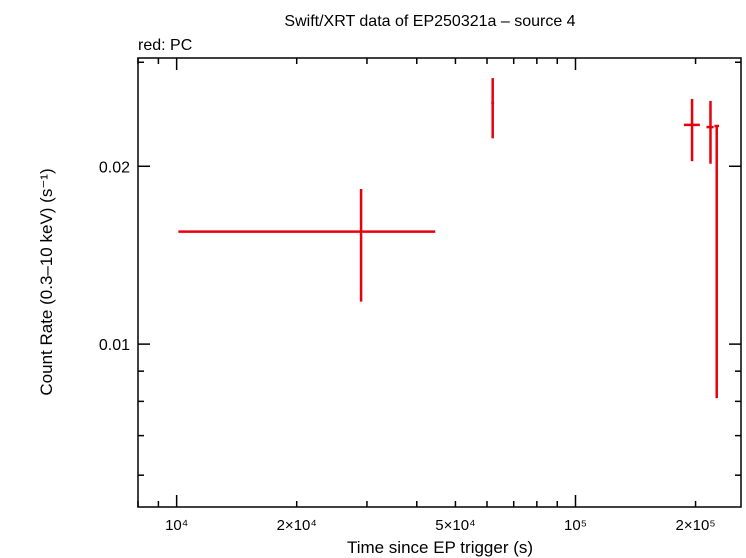 This screenshot has width=746, height=558. What do you see at coordinates (575, 525) in the screenshot?
I see `x-tick-label: 10⁵` at bounding box center [575, 525].